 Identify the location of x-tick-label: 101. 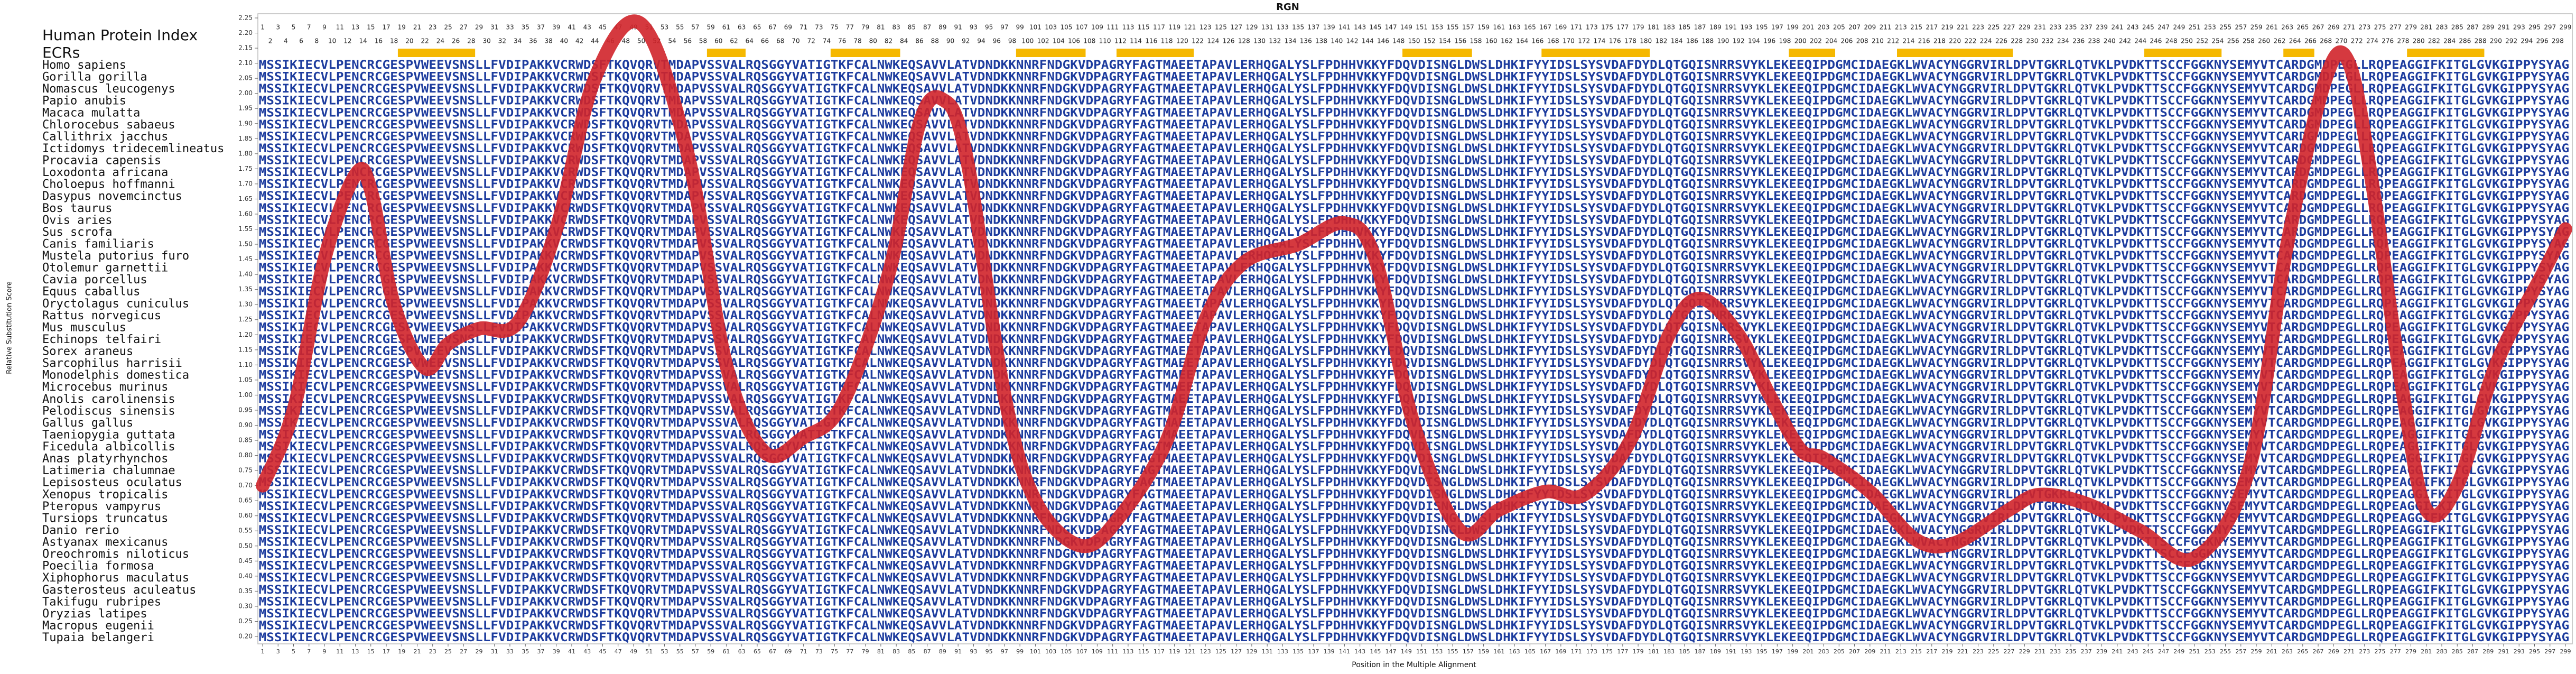
(1035, 651).